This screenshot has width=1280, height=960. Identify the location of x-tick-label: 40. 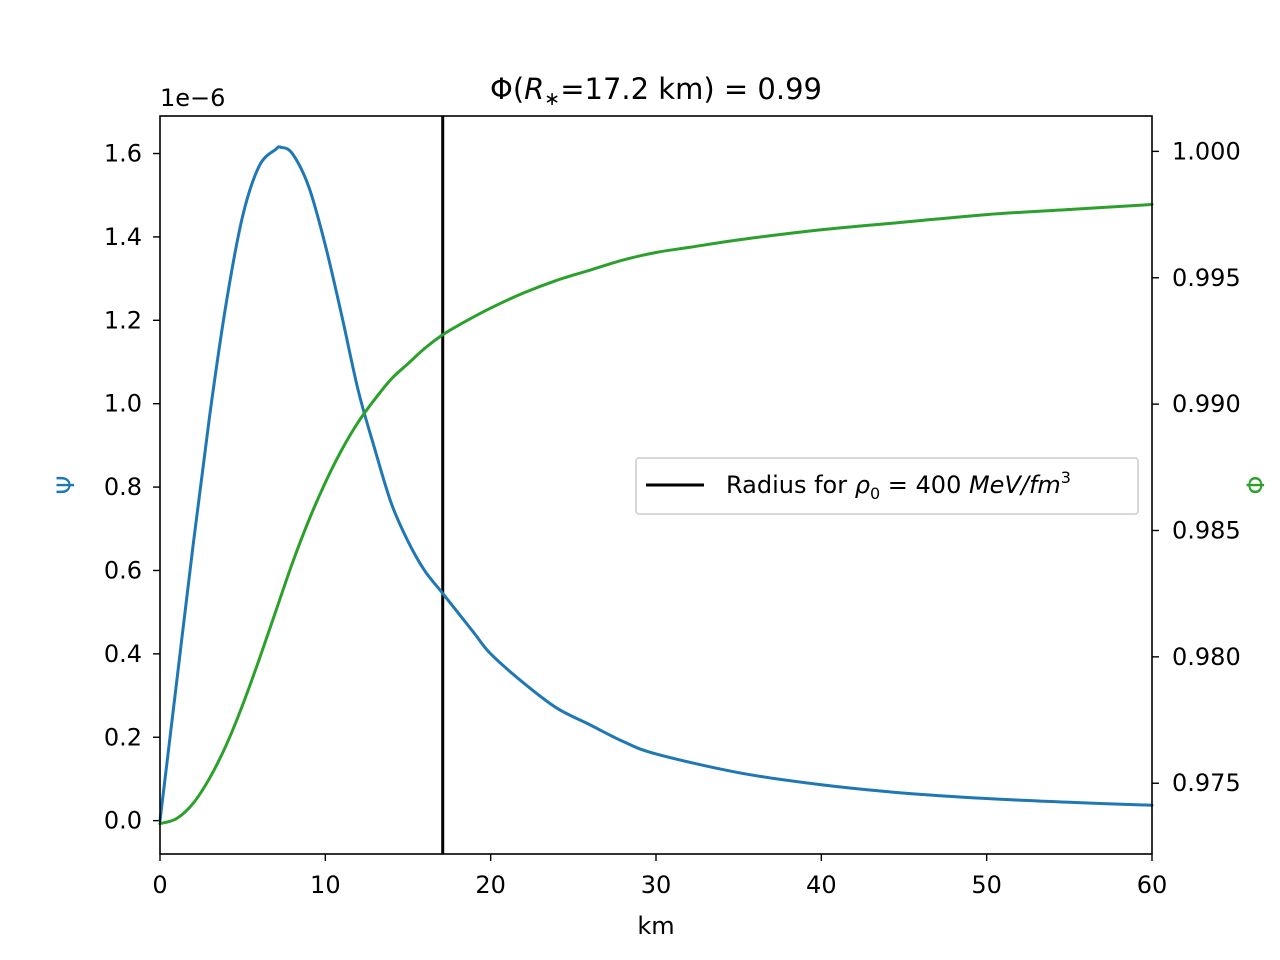
(821, 885).